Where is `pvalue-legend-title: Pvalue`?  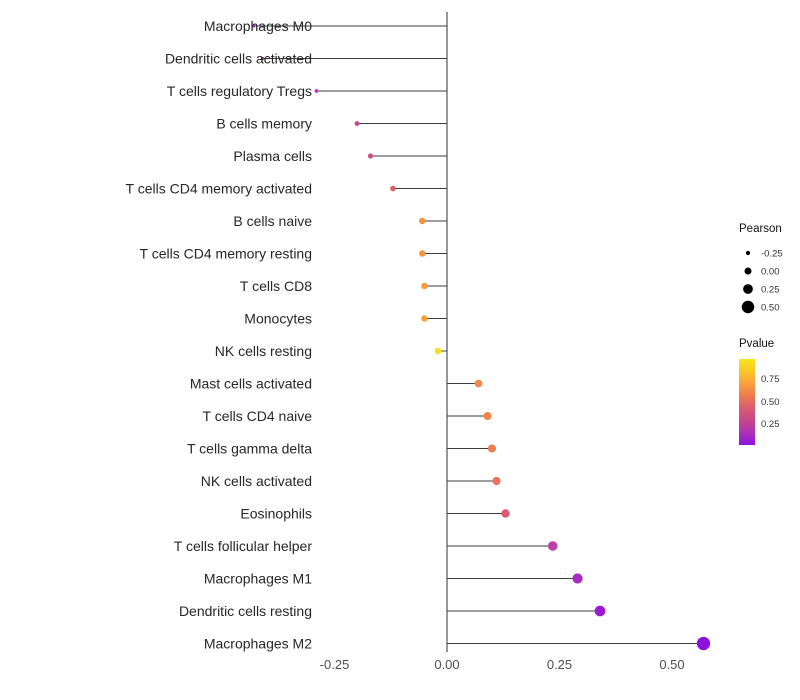 pvalue-legend-title: Pvalue is located at coordinates (756, 344).